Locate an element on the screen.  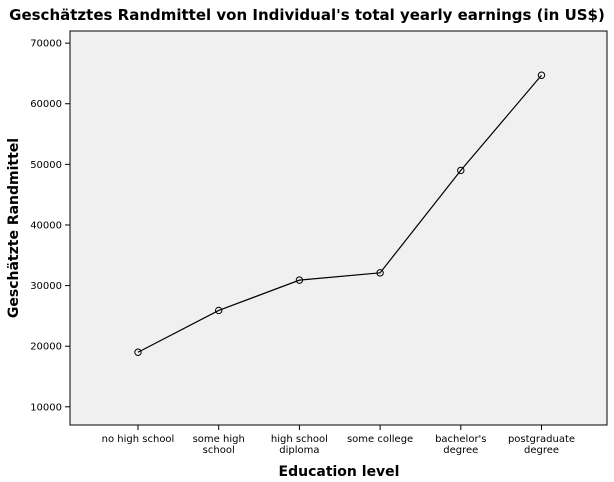
x-tick-label: high school diploma is located at coordinates (299, 445).